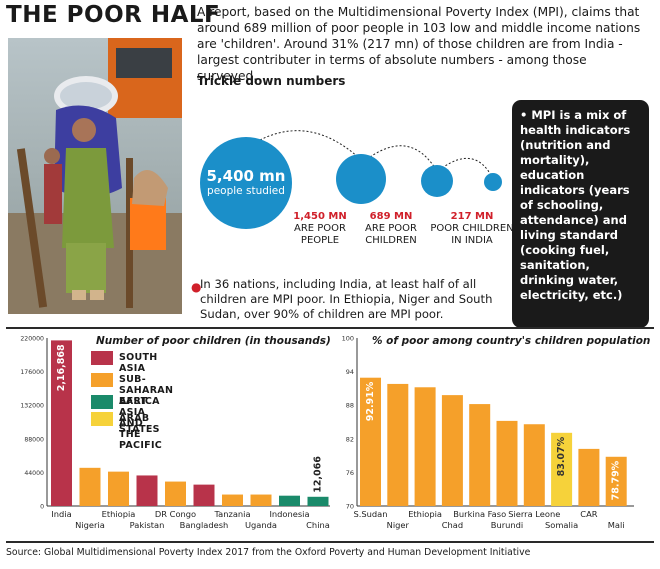  I want to click on legend-arab: ARAB STATES, so click(139, 424).